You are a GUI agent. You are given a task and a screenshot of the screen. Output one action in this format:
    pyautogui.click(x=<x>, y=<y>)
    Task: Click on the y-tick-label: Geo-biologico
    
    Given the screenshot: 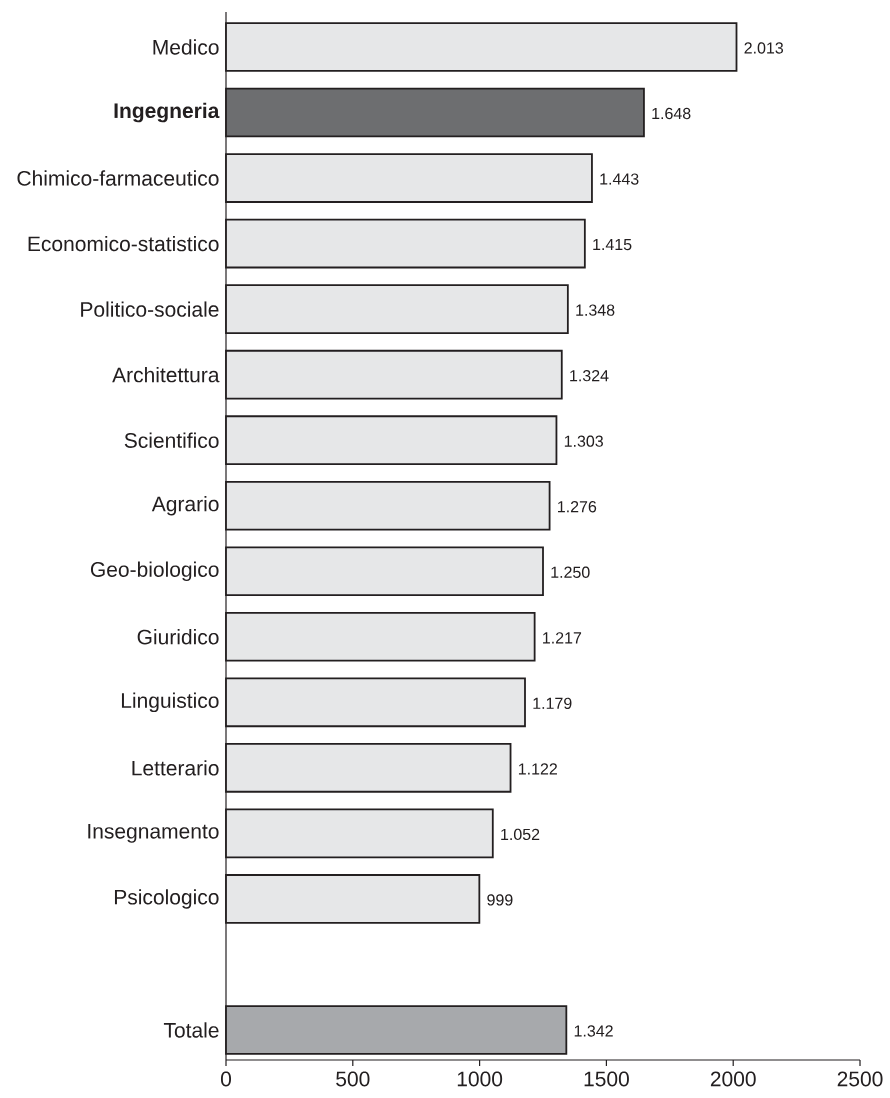 What is the action you would take?
    pyautogui.click(x=154, y=571)
    